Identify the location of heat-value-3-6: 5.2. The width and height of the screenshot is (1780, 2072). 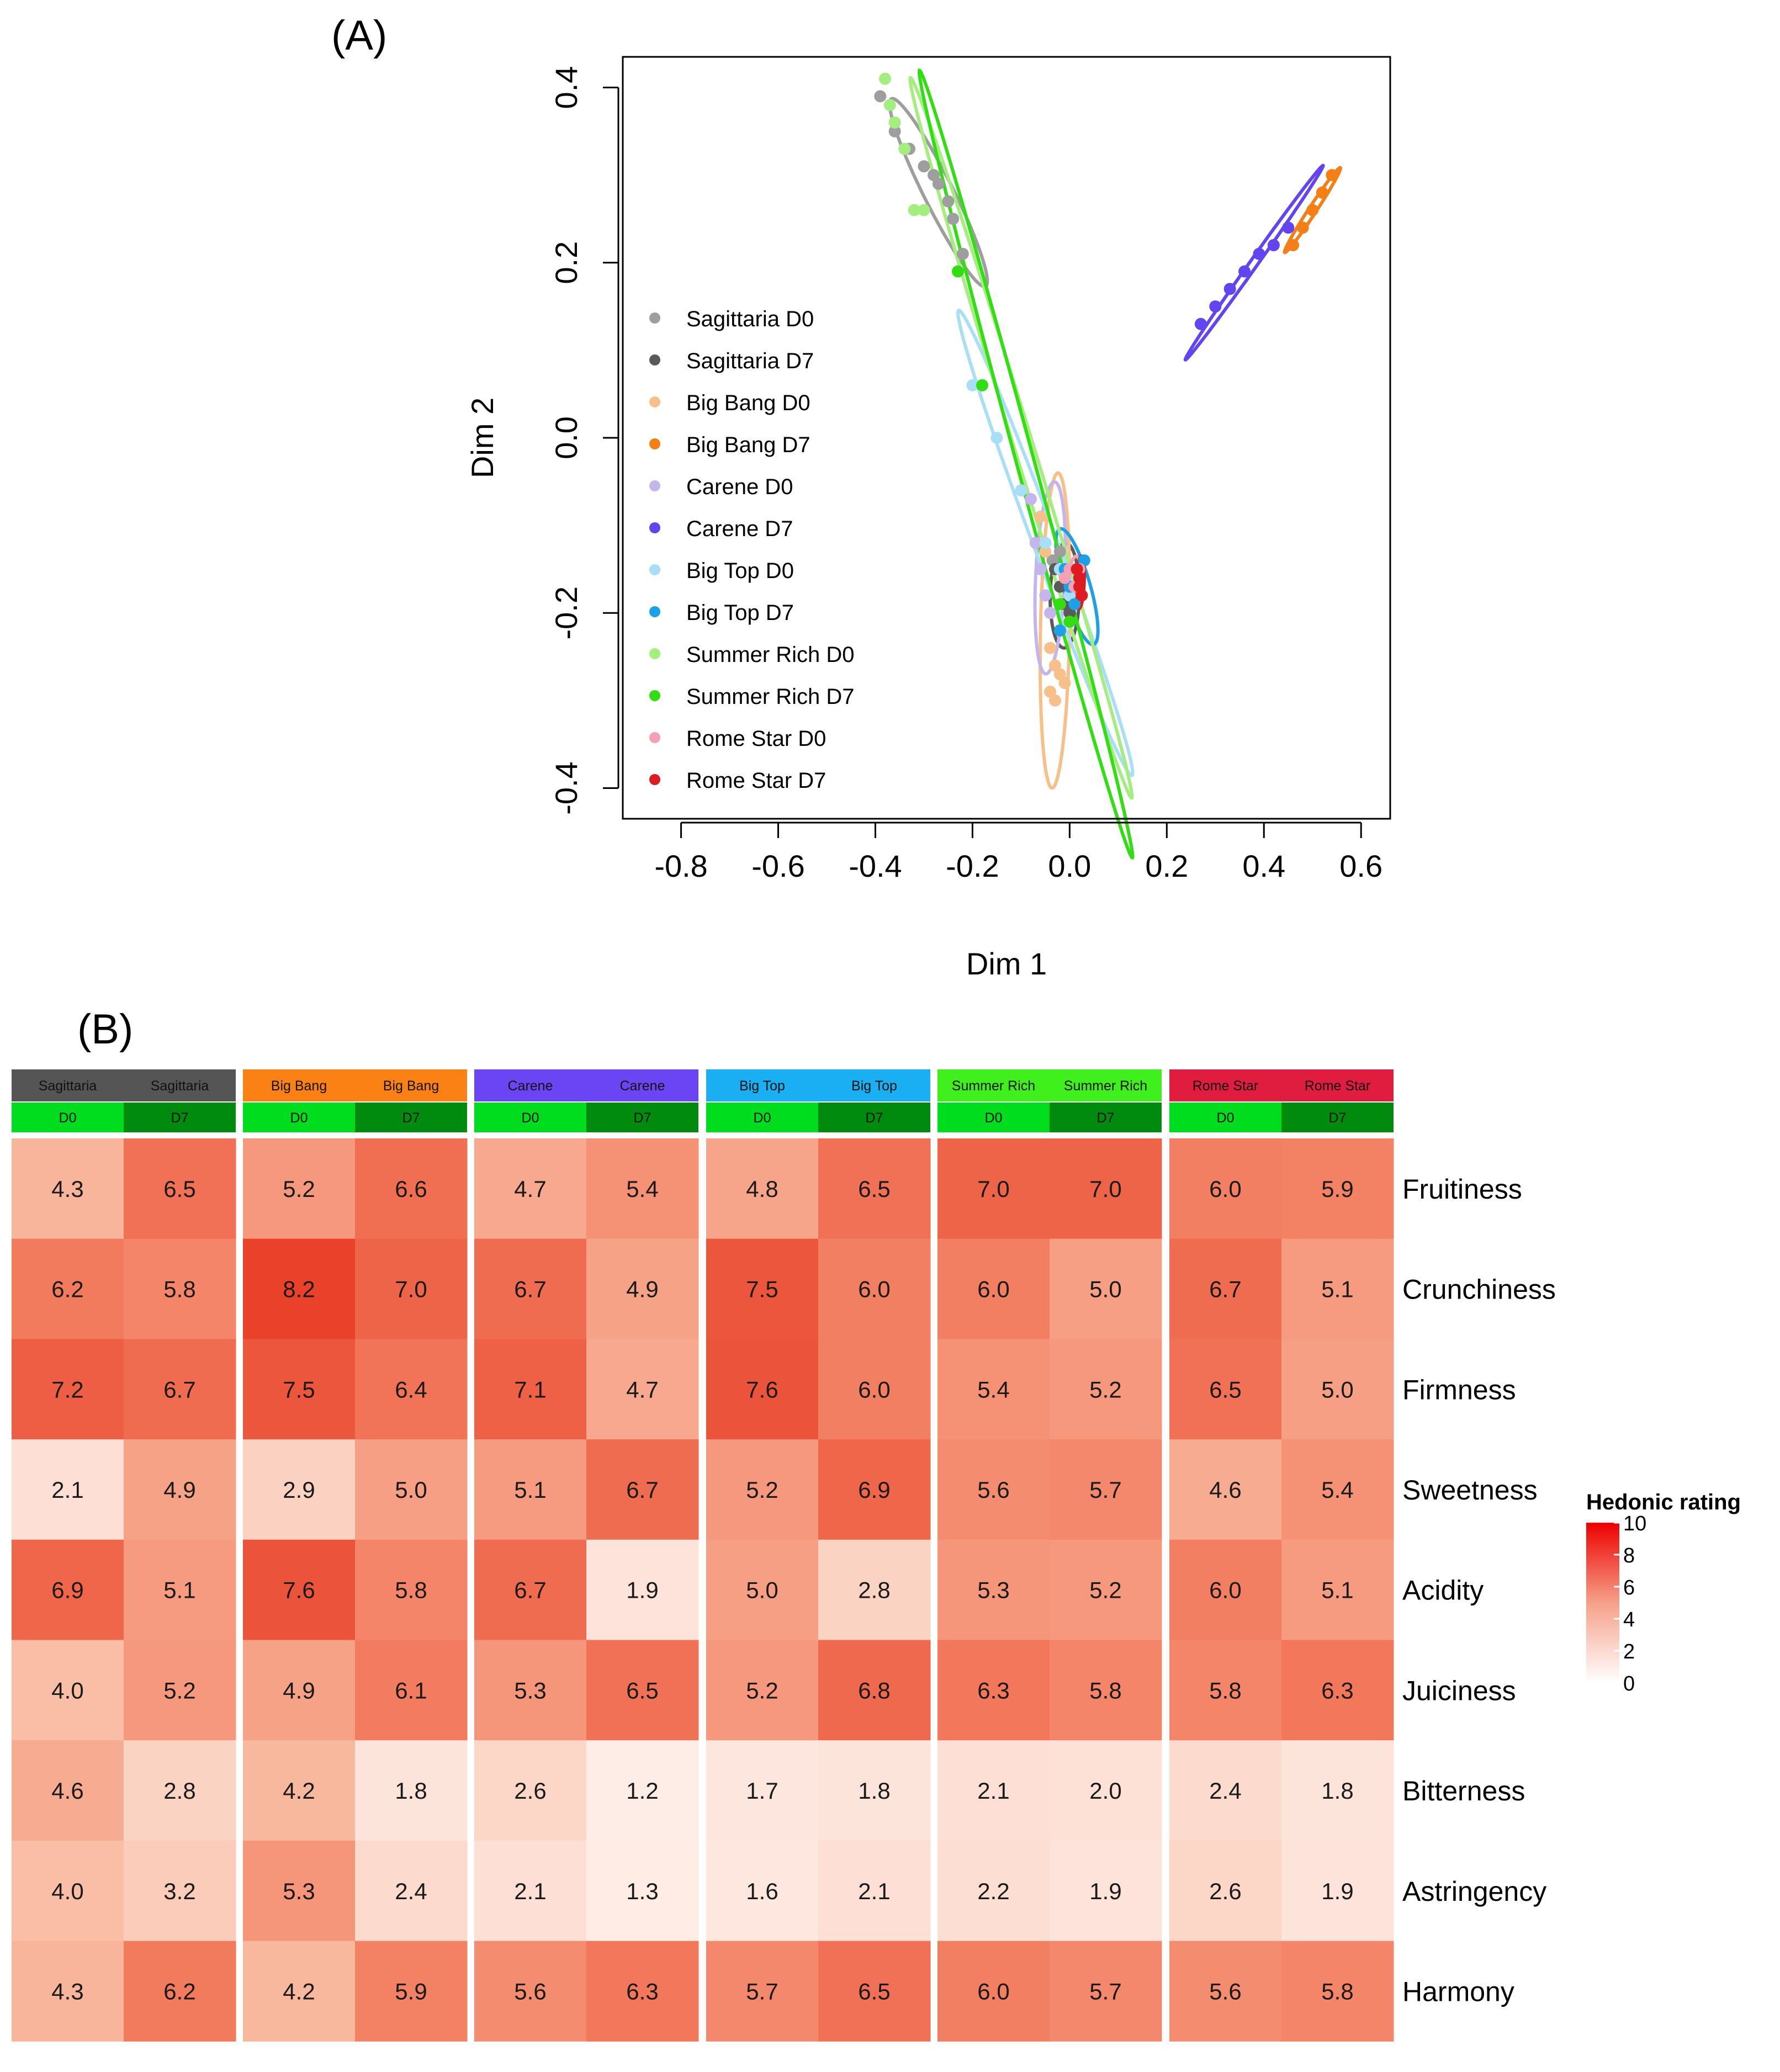
(762, 1490).